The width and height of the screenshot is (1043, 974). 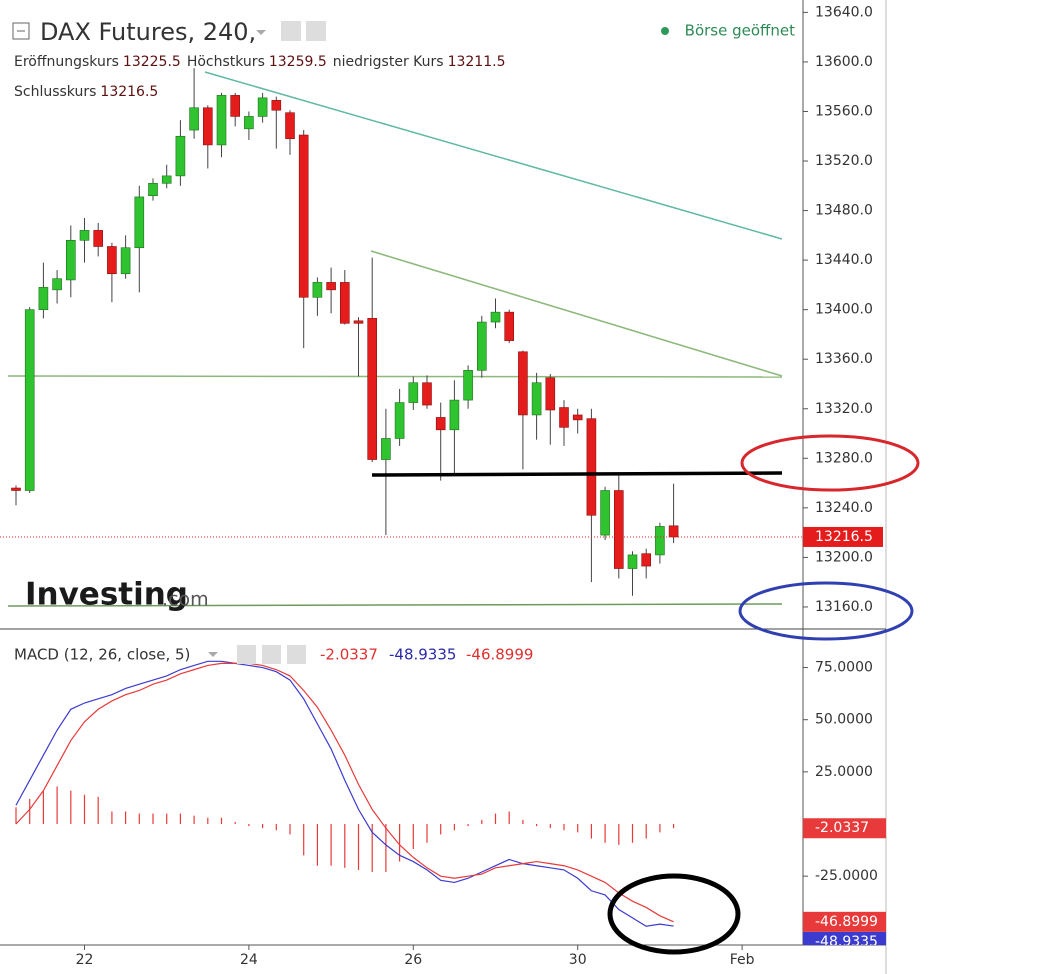 I want to click on macd-tag-box, so click(x=844, y=938).